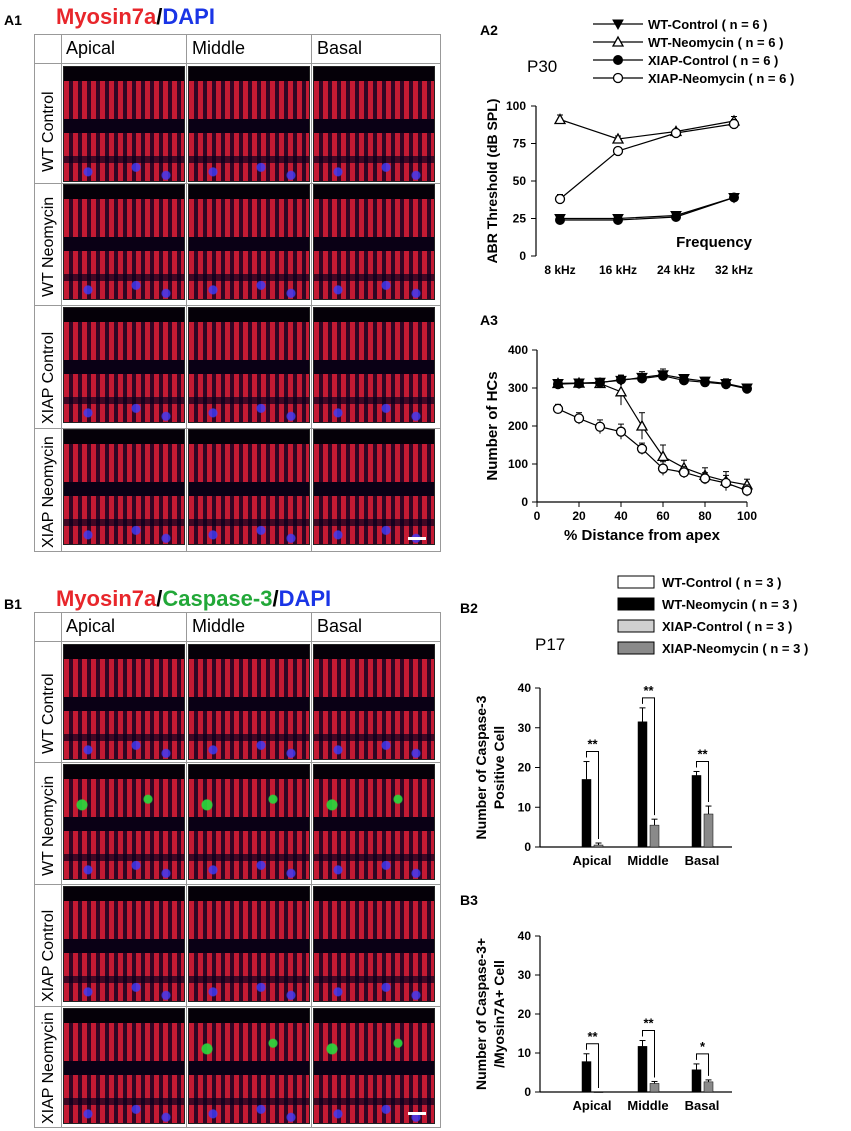 The width and height of the screenshot is (851, 1131). Describe the element at coordinates (527, 1092) in the screenshot. I see `b3-y-tick-label: 0` at that location.